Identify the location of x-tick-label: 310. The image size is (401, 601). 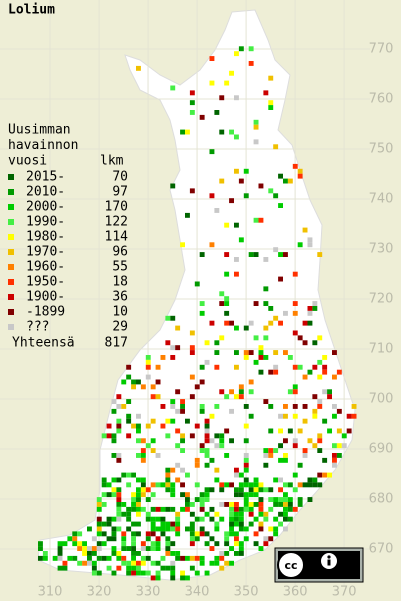
(50, 592).